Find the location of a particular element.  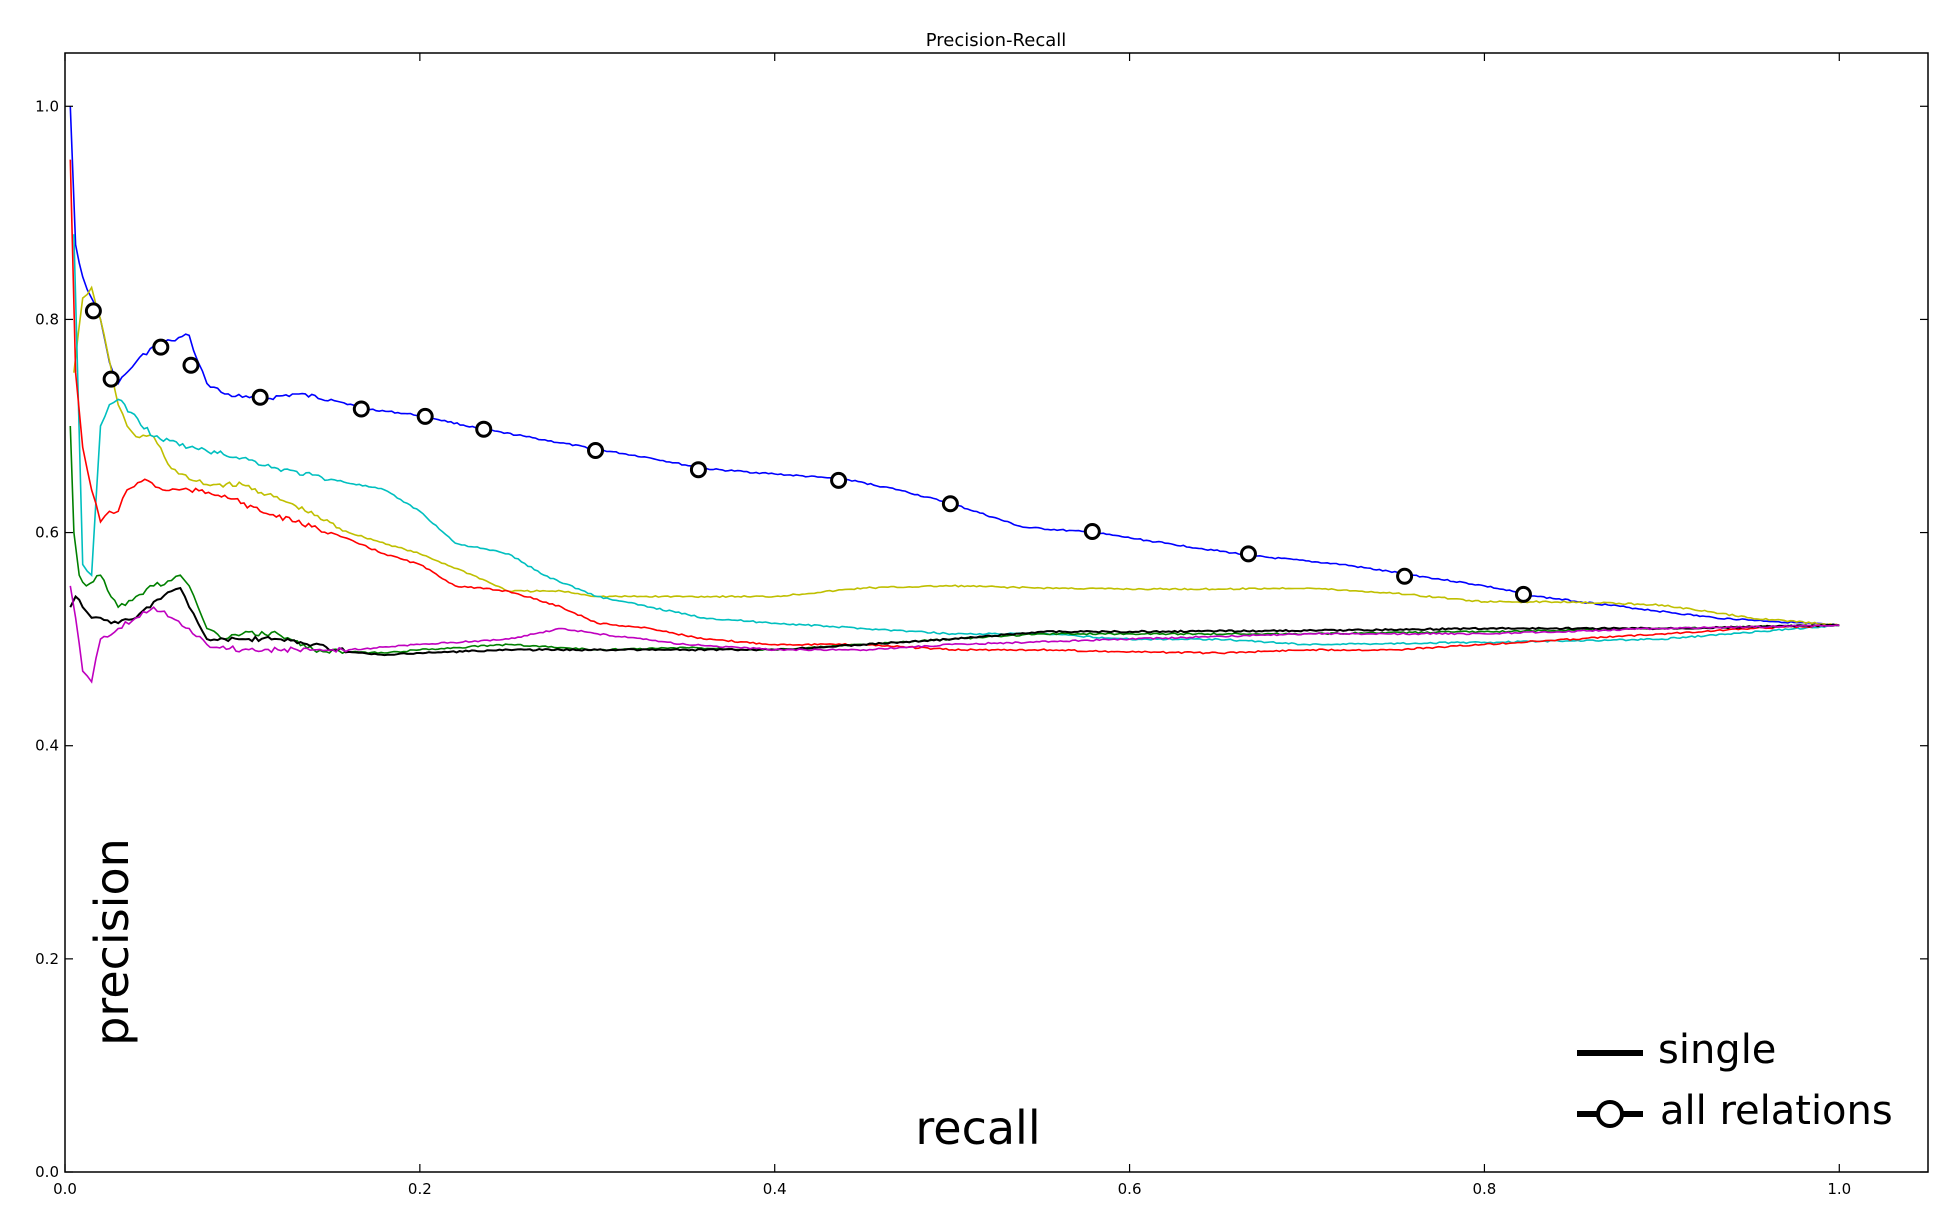

x-tick-label: 1.0 is located at coordinates (1839, 1189).